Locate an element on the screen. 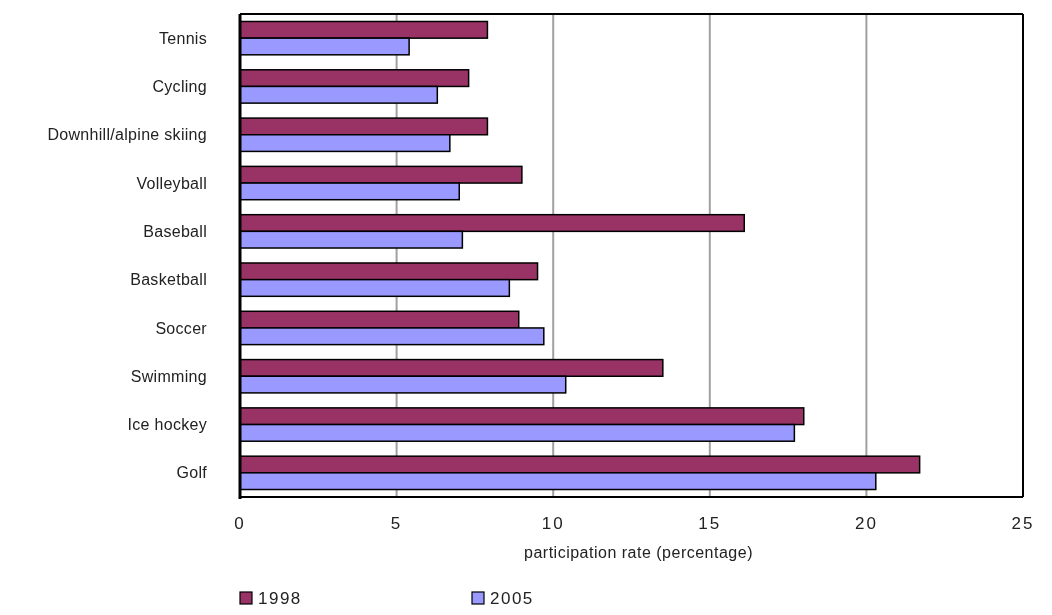 The image size is (1052, 615). x-tick-label: 0 is located at coordinates (240, 523).